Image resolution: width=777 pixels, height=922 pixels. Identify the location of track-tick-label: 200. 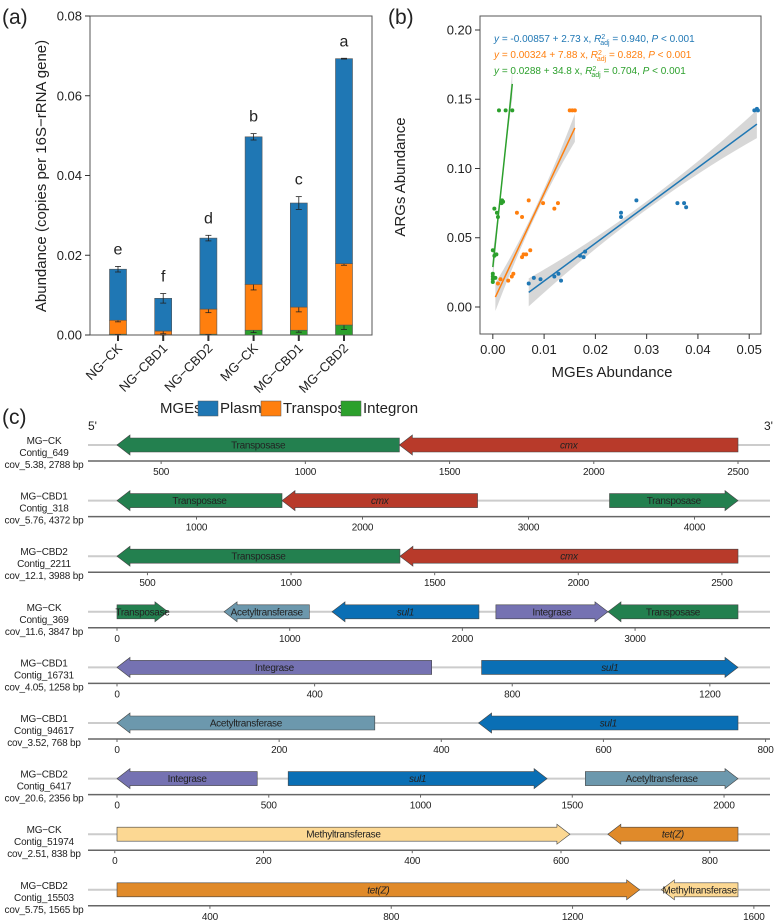
(263, 861).